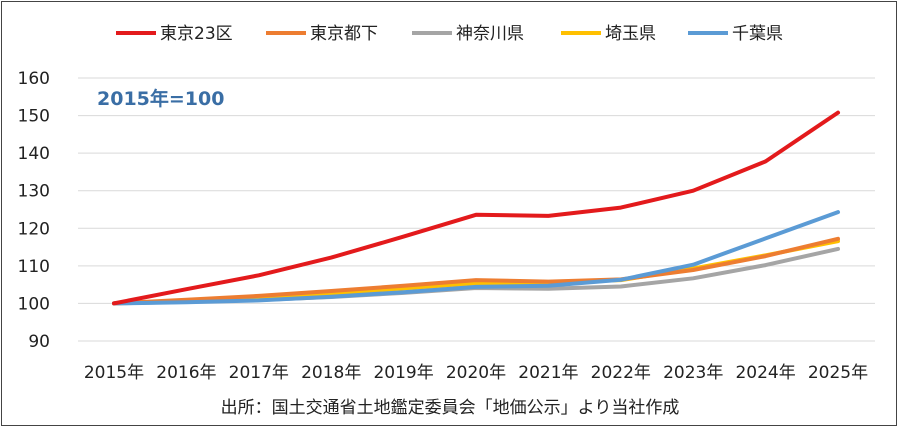 The height and width of the screenshot is (429, 900). What do you see at coordinates (114, 373) in the screenshot?
I see `x-tick-label: 2015年` at bounding box center [114, 373].